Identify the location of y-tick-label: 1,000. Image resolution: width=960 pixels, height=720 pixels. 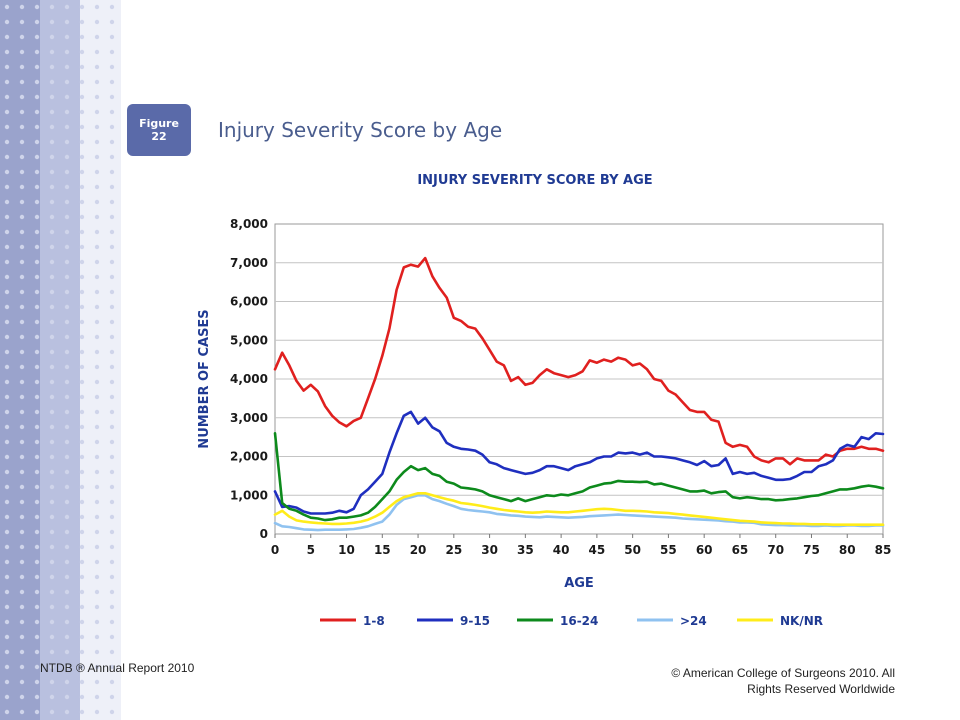
(249, 495).